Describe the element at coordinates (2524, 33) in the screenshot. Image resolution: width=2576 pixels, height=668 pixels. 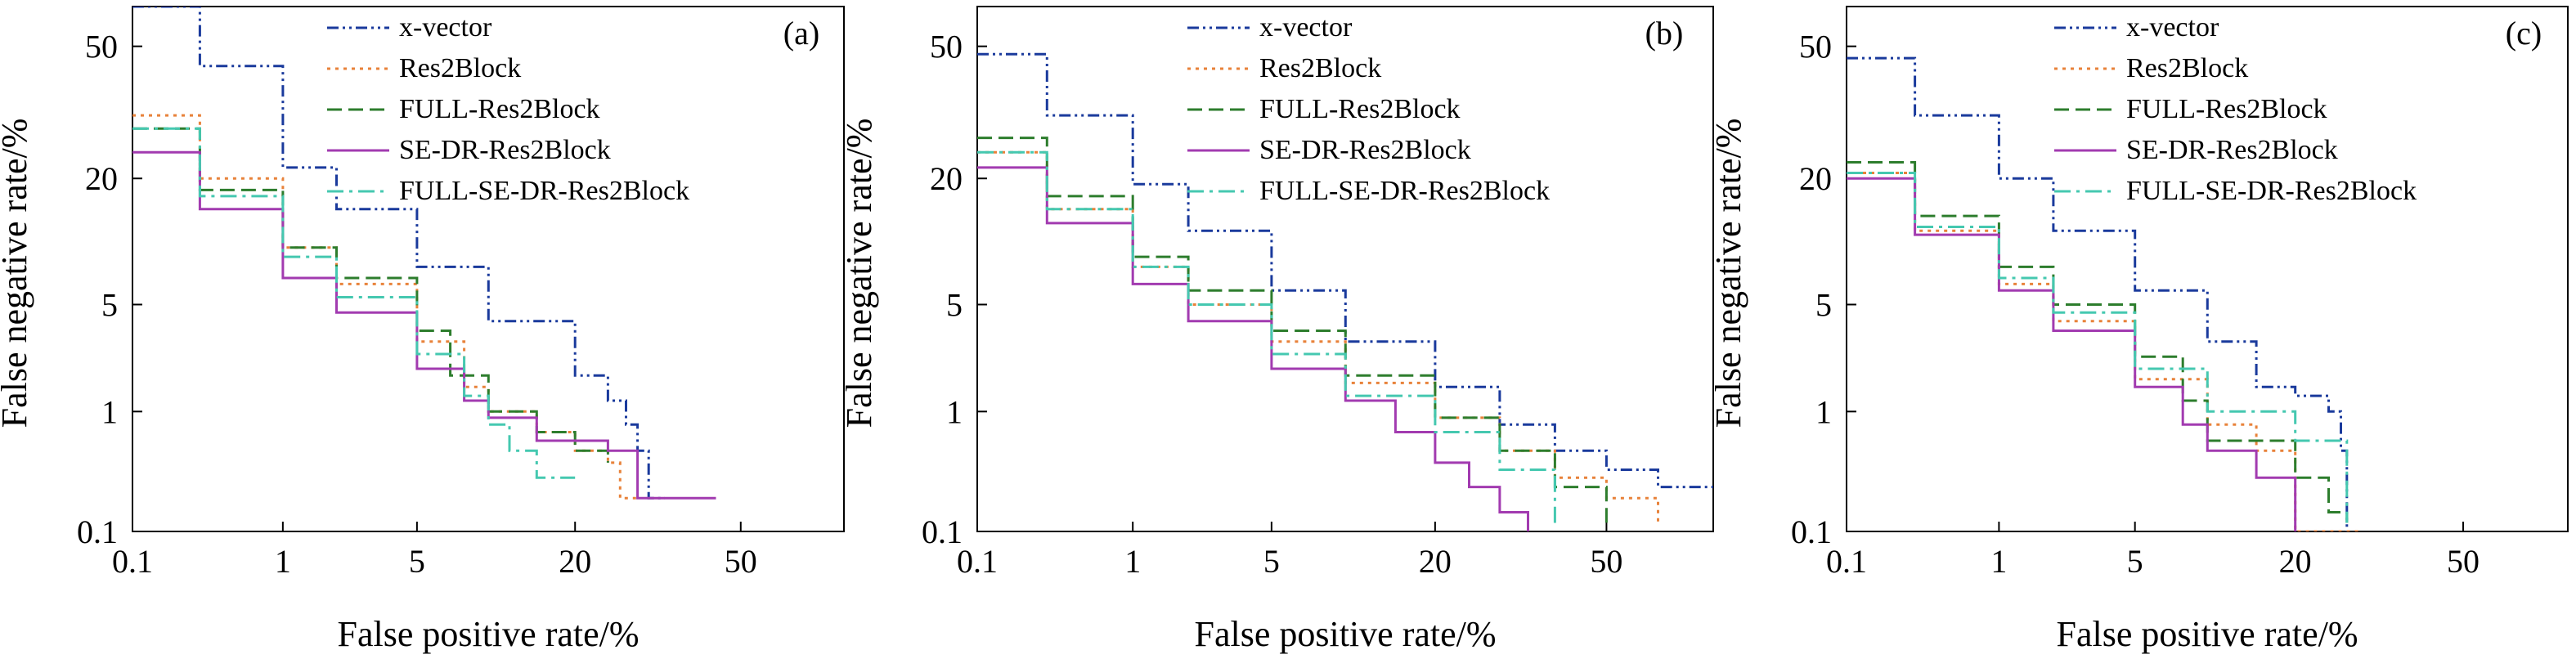
I see `panel-label: (c)` at that location.